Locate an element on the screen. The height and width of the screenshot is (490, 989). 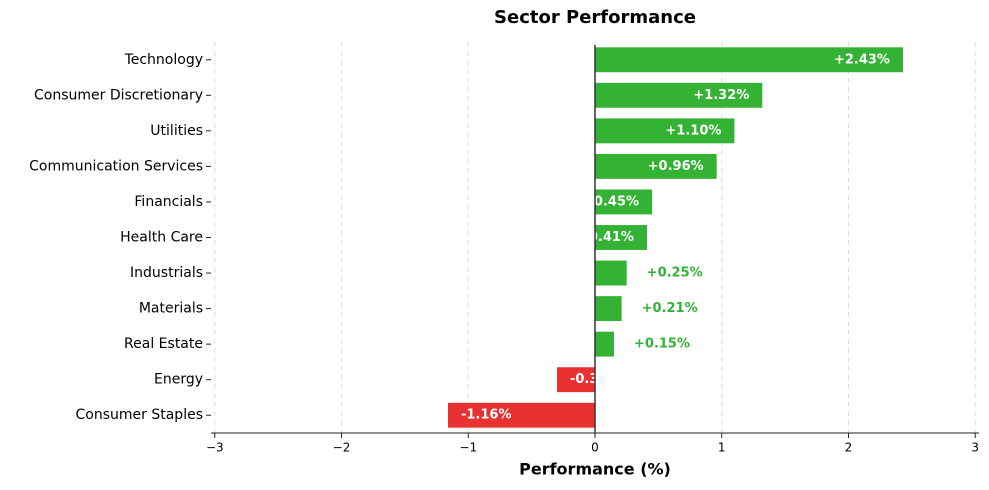
value-label: +0.21% is located at coordinates (670, 308).